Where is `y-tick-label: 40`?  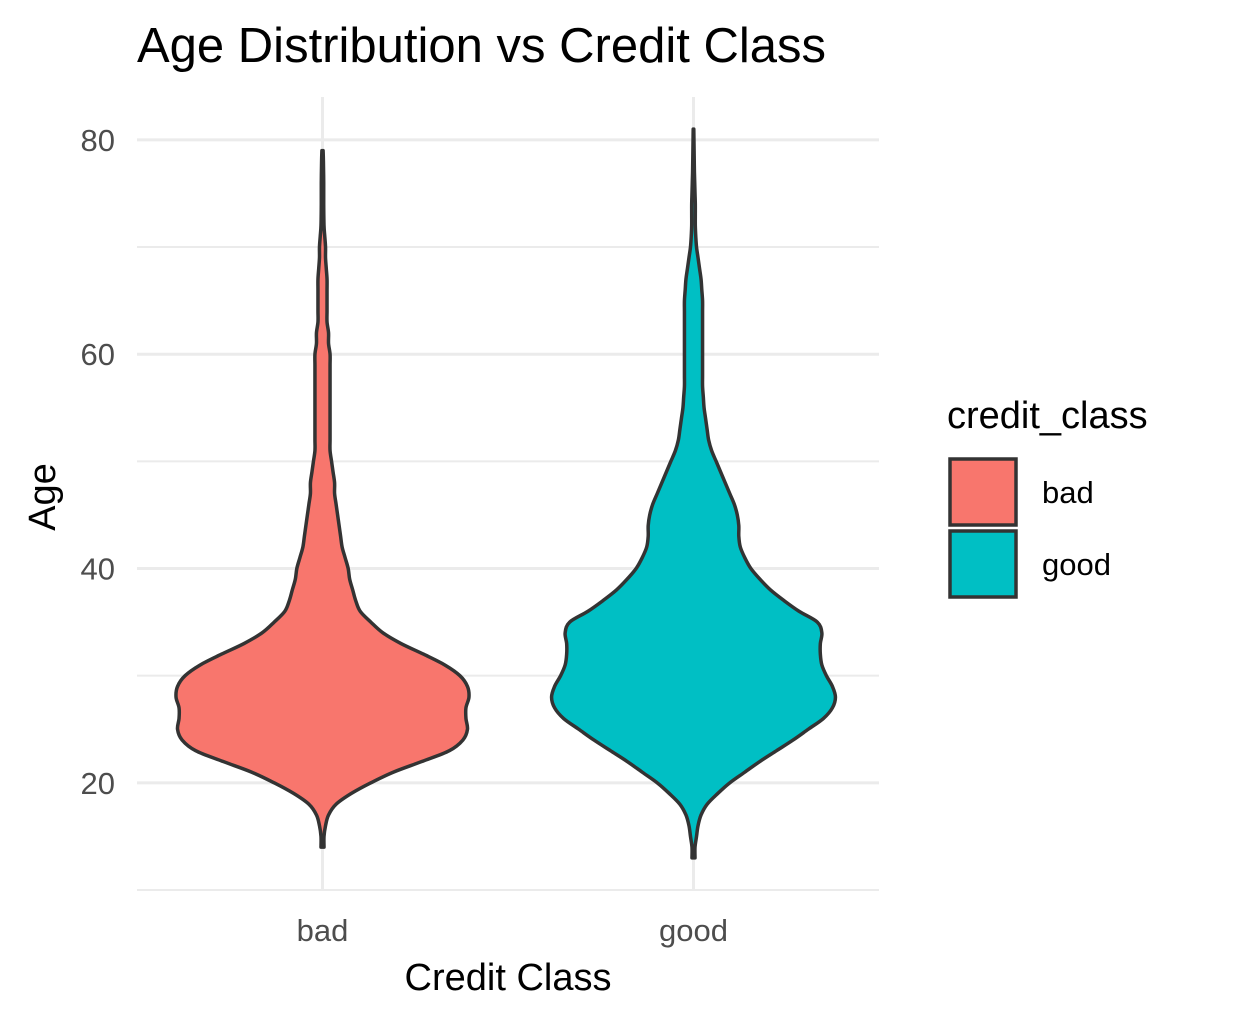 y-tick-label: 40 is located at coordinates (98, 569).